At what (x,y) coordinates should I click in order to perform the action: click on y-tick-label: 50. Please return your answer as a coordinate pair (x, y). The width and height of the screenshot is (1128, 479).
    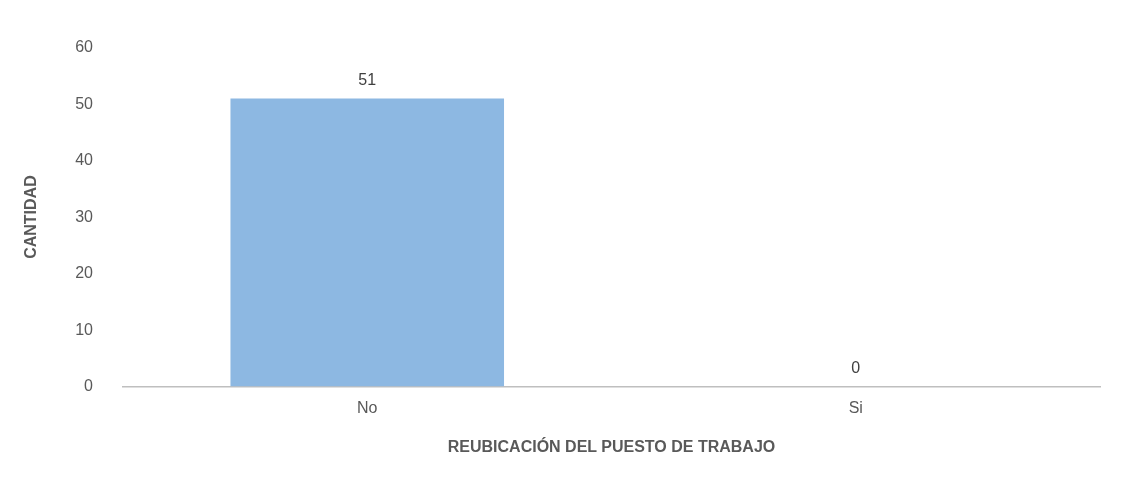
    Looking at the image, I should click on (84, 103).